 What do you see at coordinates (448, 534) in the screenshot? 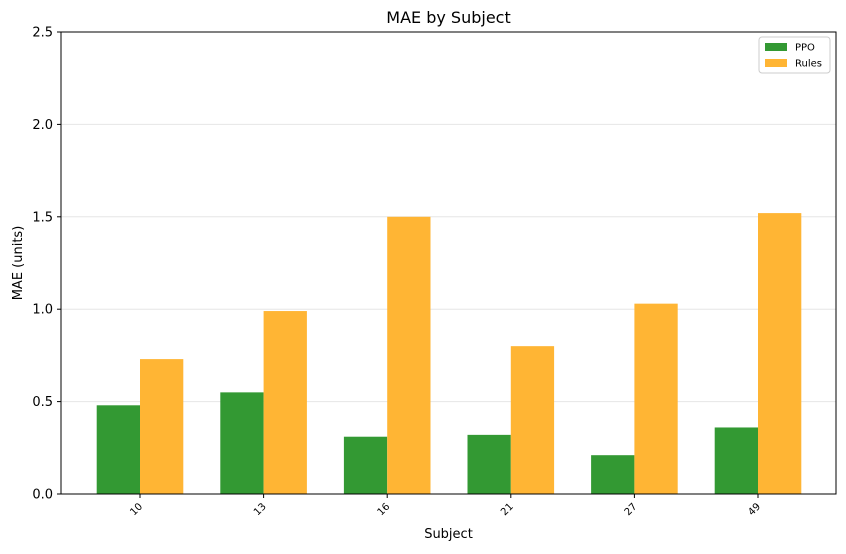
I see `x-axis-label: Subject` at bounding box center [448, 534].